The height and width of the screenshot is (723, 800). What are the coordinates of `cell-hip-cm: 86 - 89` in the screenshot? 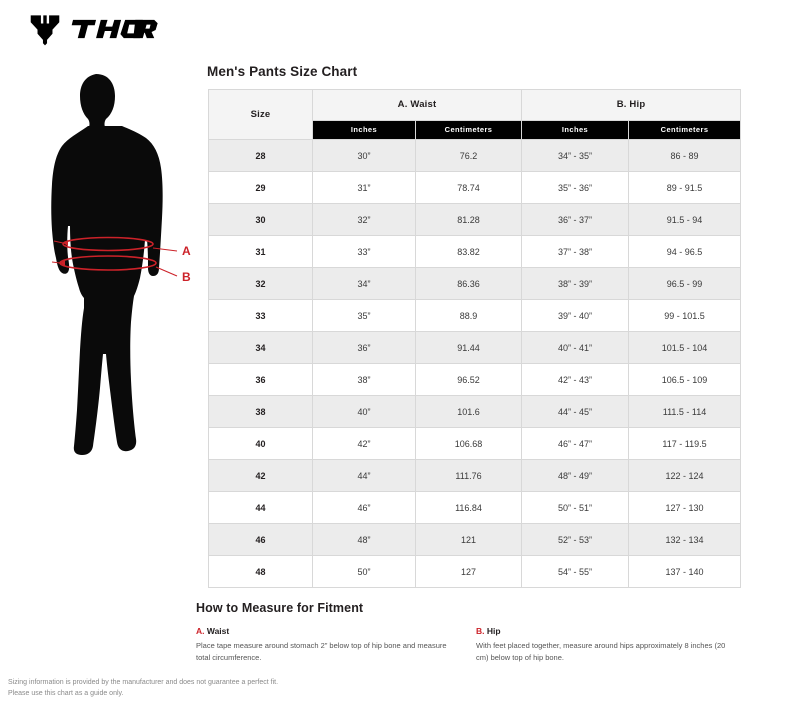 It's located at (685, 155).